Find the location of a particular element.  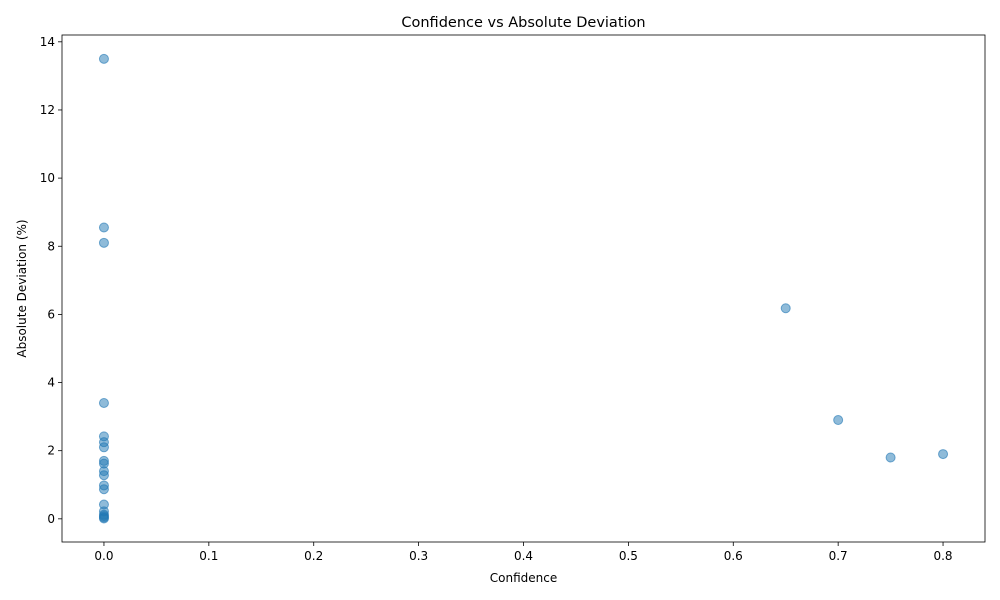

y-tick-label: 0 is located at coordinates (51, 519).